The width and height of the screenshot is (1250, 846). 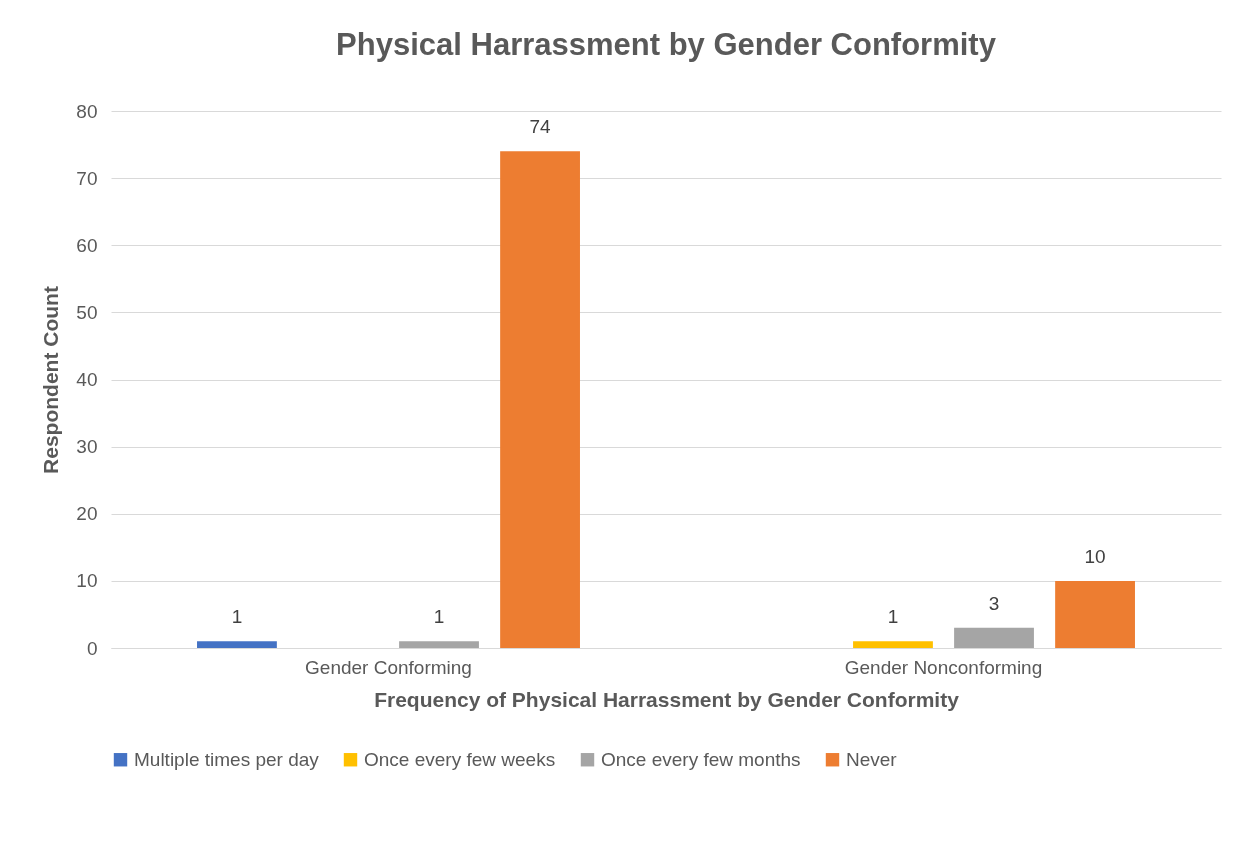 I want to click on y-axis-title: Respondent Count, so click(x=51, y=380).